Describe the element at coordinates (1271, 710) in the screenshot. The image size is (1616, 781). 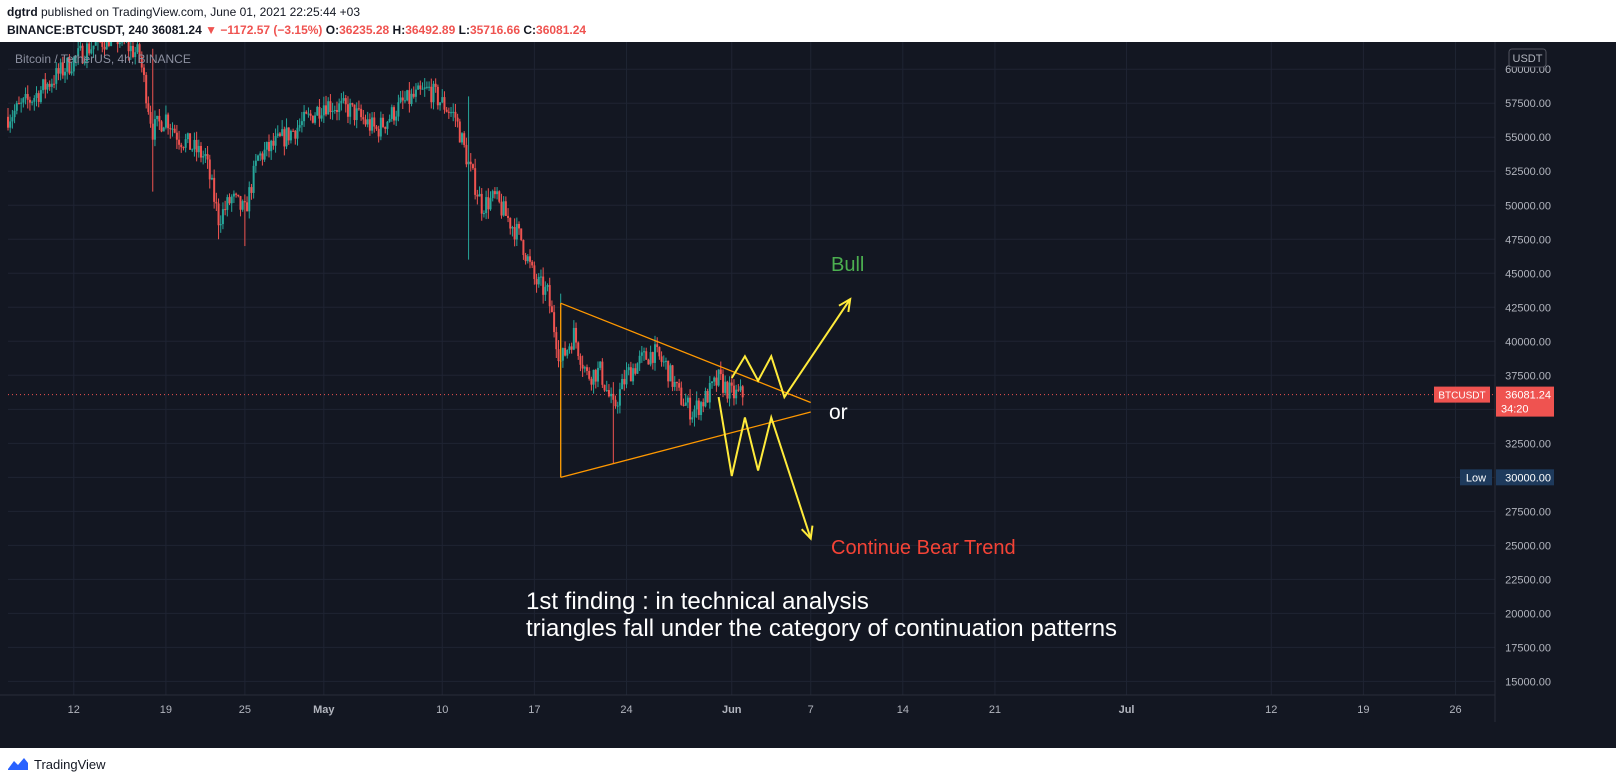
I see `date-tick-label: 12` at that location.